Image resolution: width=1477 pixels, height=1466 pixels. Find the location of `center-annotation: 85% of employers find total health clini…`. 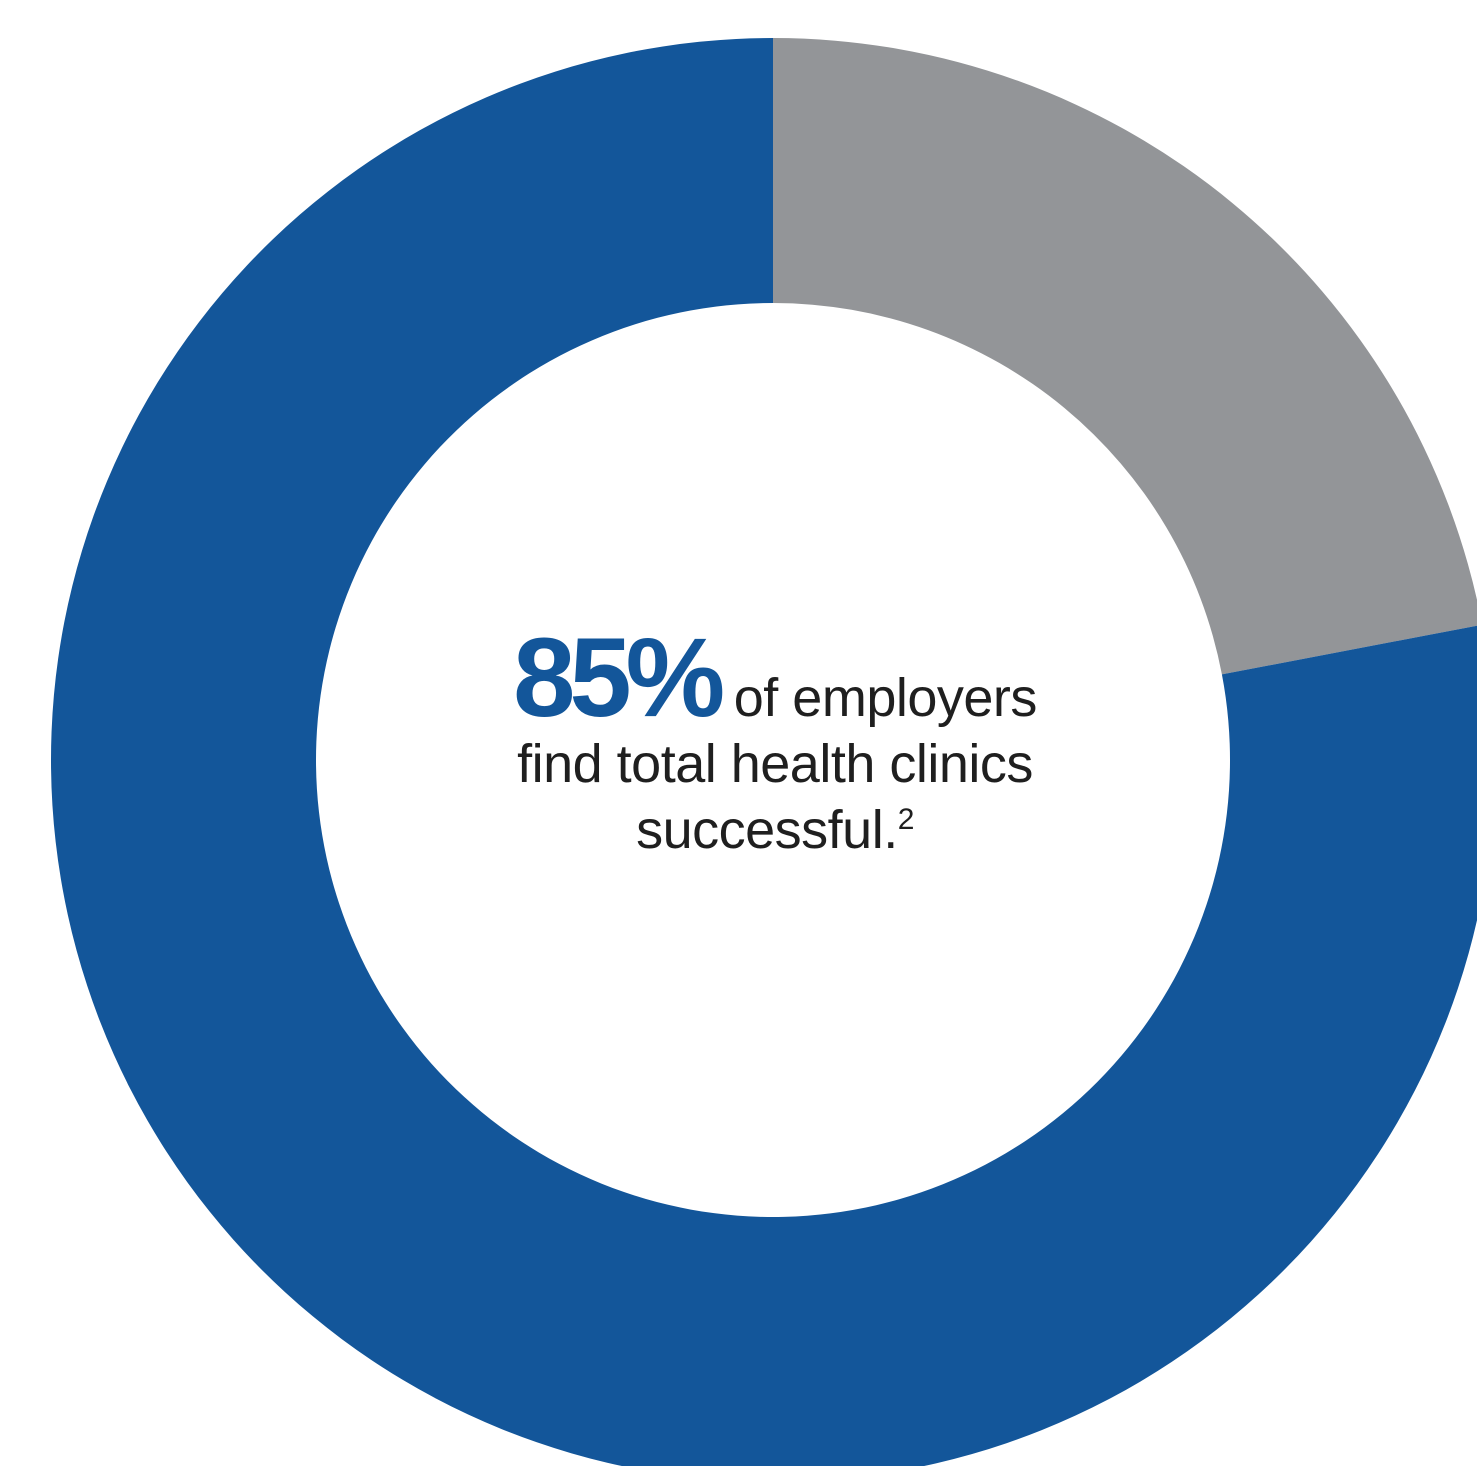

center-annotation: 85% of employers find total health clini… is located at coordinates (775, 742).